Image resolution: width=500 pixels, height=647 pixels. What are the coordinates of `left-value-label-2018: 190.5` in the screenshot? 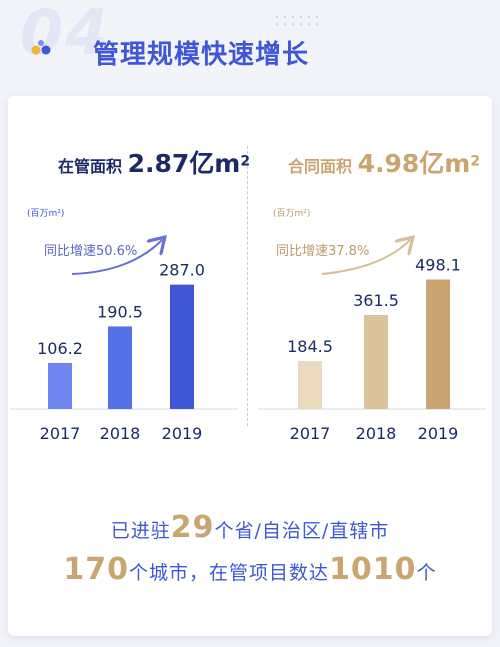 It's located at (120, 311).